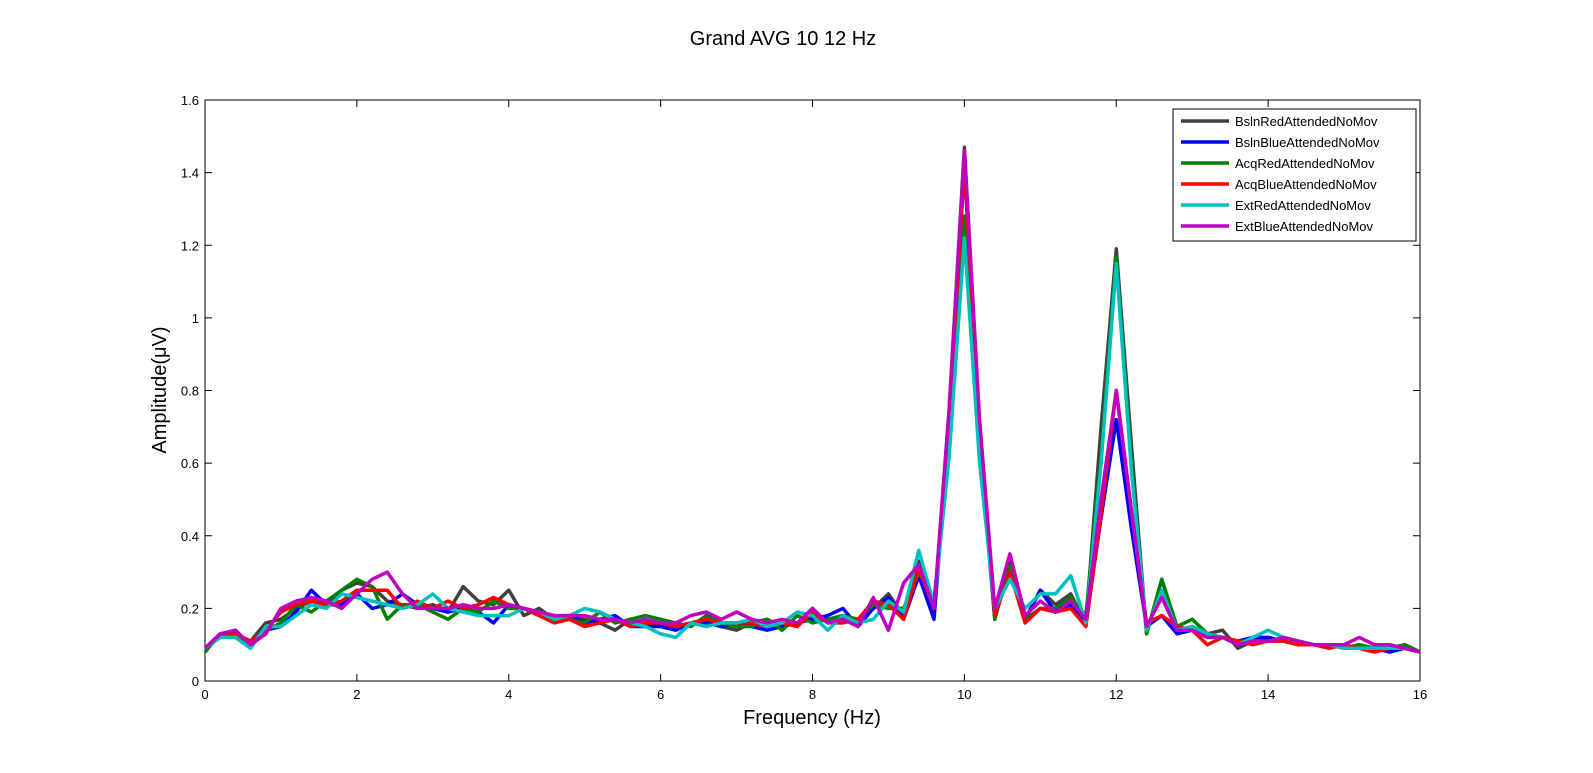 The height and width of the screenshot is (773, 1593). Describe the element at coordinates (356, 694) in the screenshot. I see `x-tick-label: 2` at that location.